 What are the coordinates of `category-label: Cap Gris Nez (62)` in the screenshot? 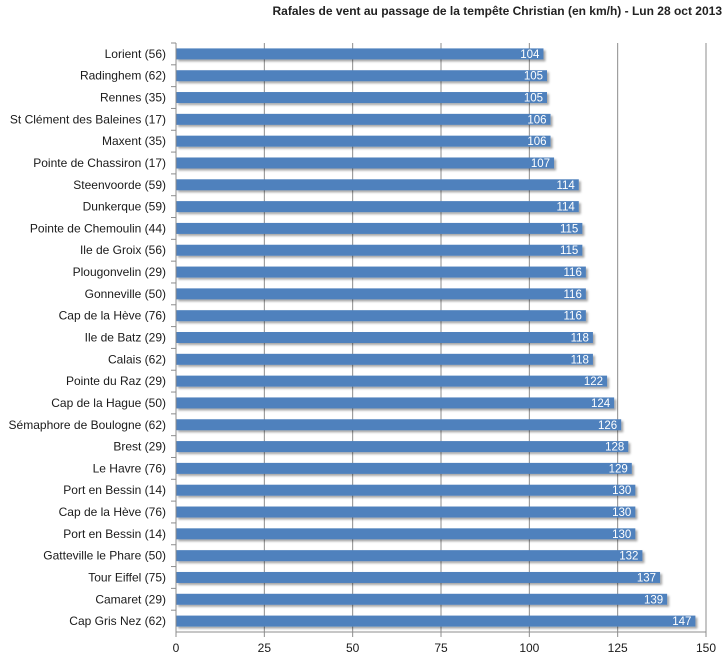 It's located at (117, 621).